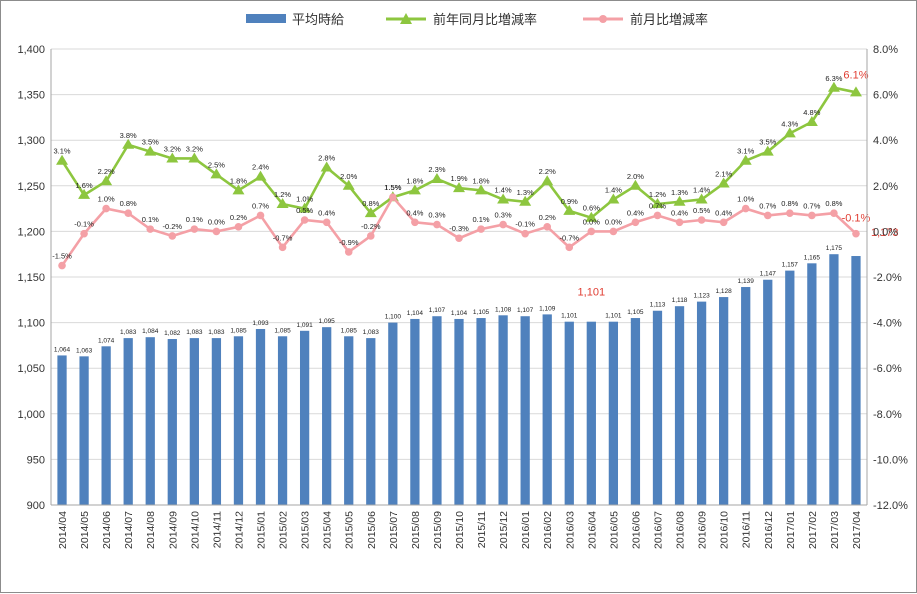 The width and height of the screenshot is (917, 594). What do you see at coordinates (84, 185) in the screenshot?
I see `line-data-label: 1.6%` at bounding box center [84, 185].